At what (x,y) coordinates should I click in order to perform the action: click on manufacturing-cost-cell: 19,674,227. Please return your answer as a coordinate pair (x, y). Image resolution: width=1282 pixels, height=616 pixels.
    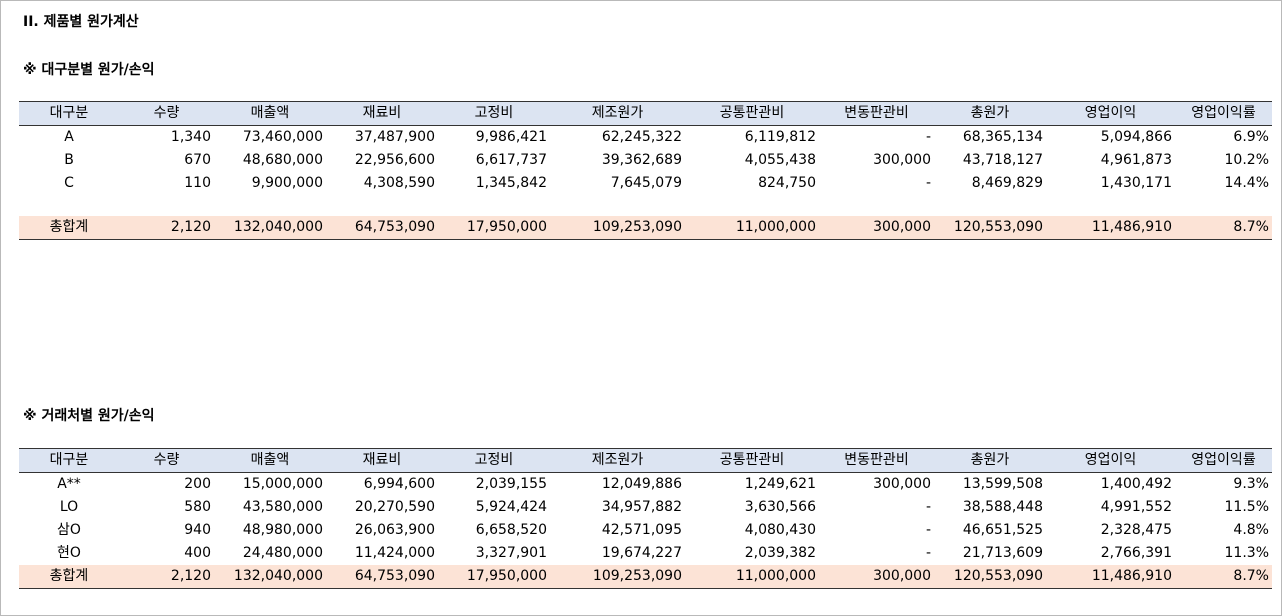
    Looking at the image, I should click on (641, 553).